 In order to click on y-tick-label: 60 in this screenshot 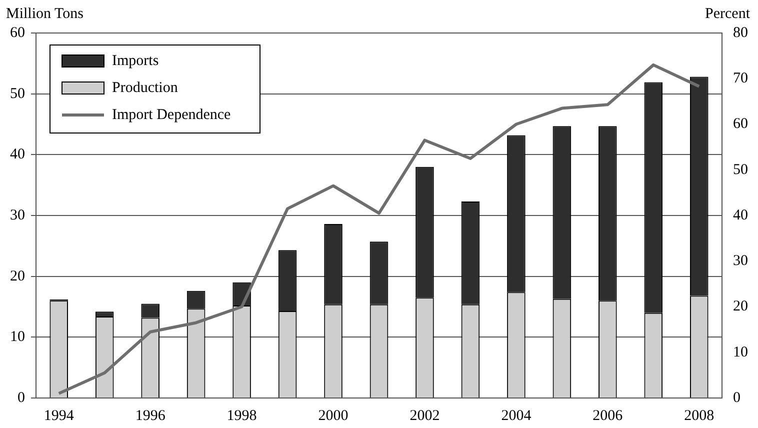, I will do `click(17, 32)`.